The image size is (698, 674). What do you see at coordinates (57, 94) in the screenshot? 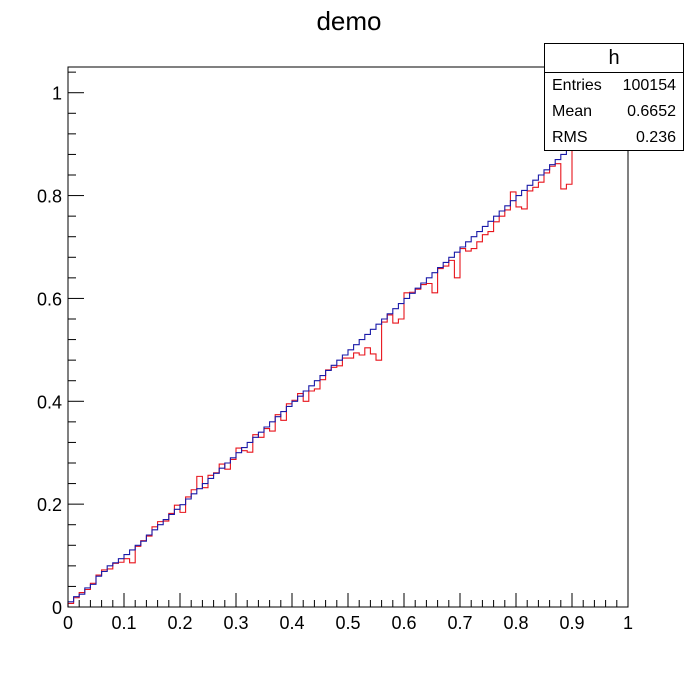
I see `y-tick-label: 1` at bounding box center [57, 94].